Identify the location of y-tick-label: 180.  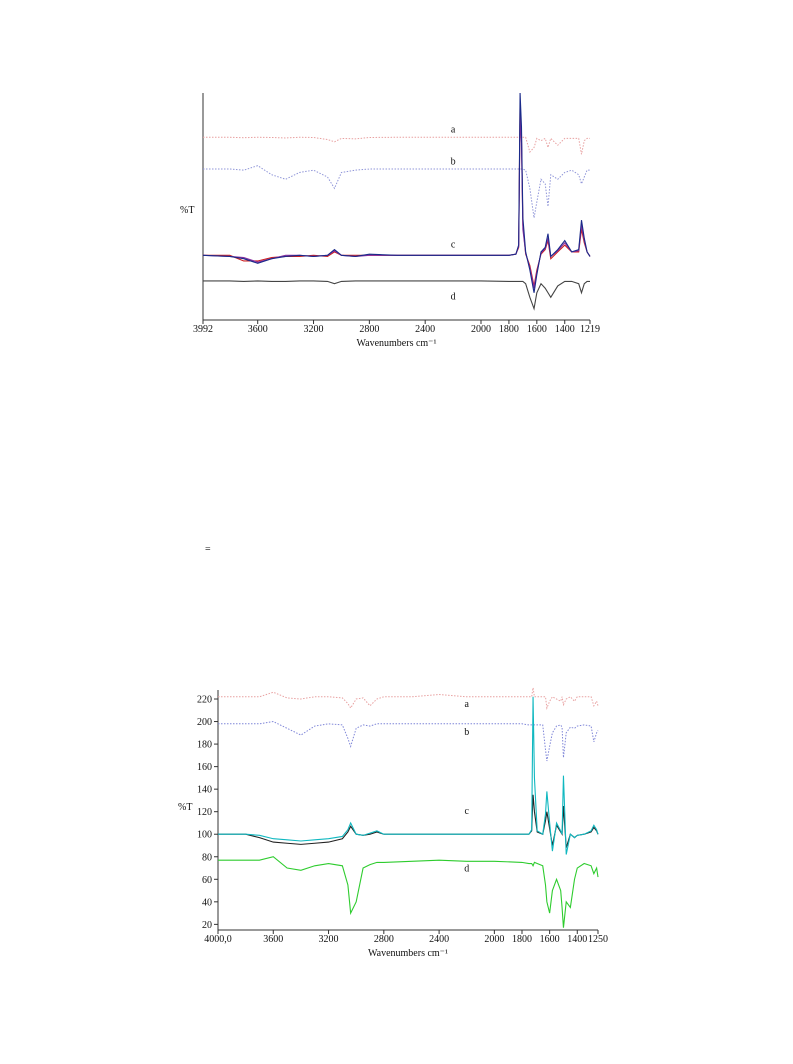
(204, 745).